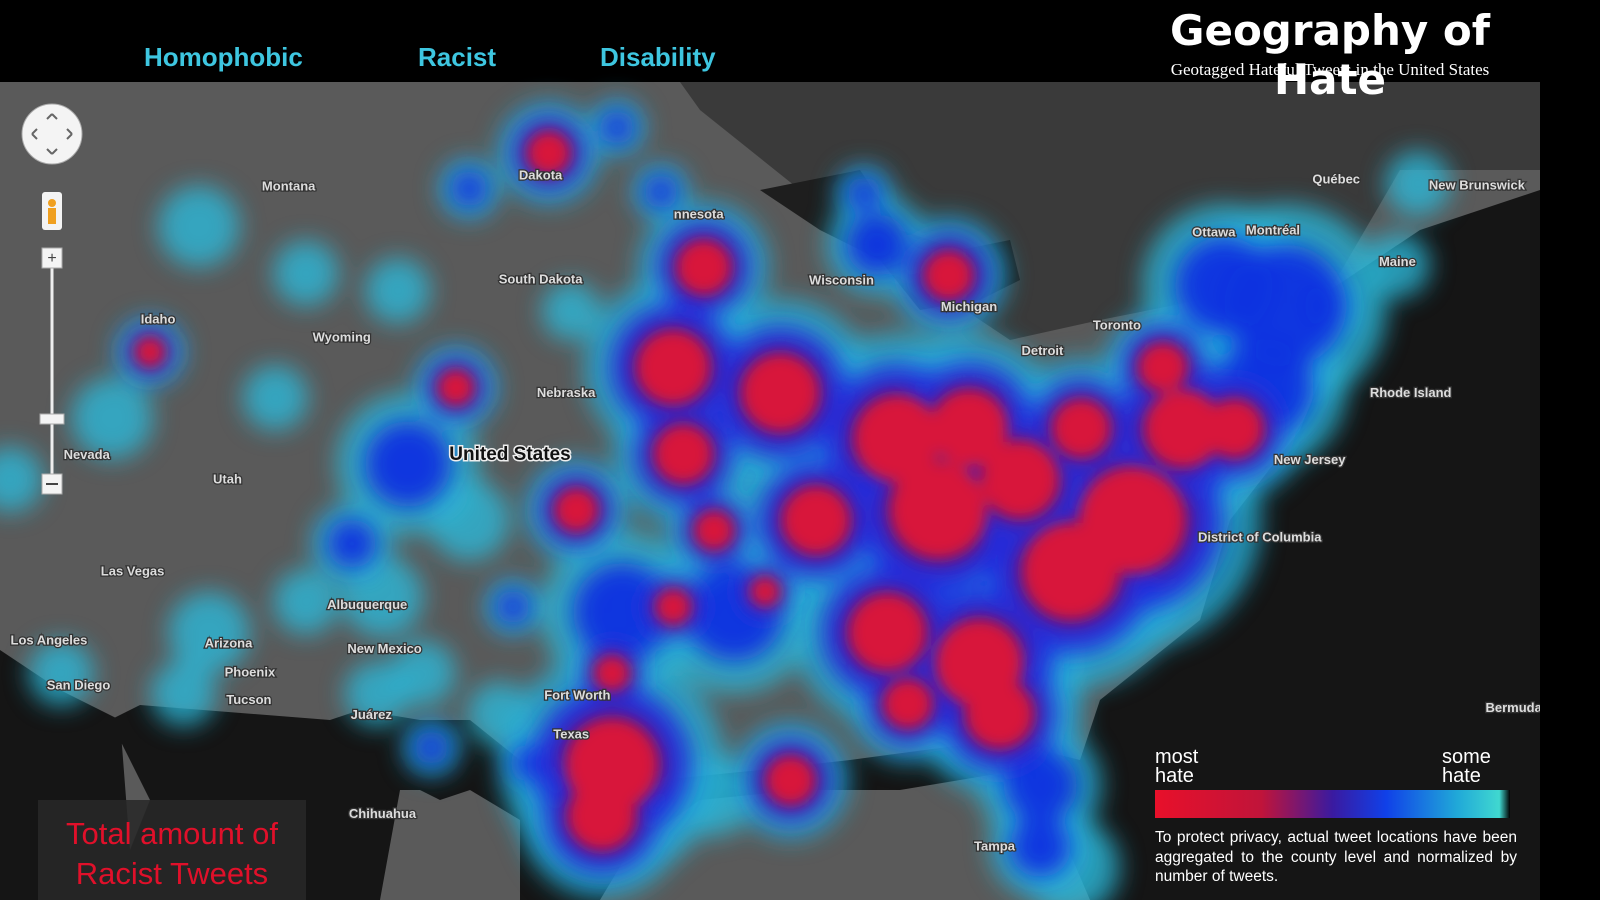 The width and height of the screenshot is (1600, 900). Describe the element at coordinates (1332, 804) in the screenshot. I see `legend-gradient` at that location.